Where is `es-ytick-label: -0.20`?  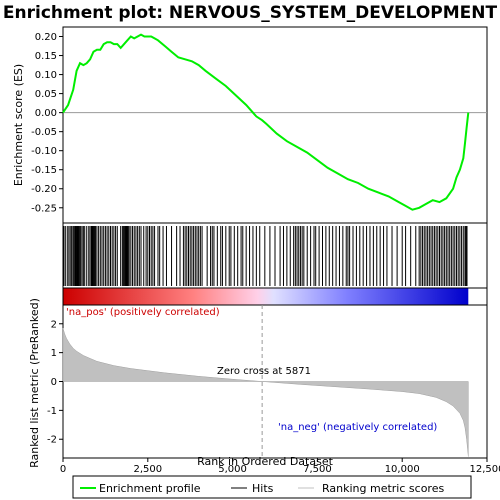 es-ytick-label: -0.20 is located at coordinates (44, 189).